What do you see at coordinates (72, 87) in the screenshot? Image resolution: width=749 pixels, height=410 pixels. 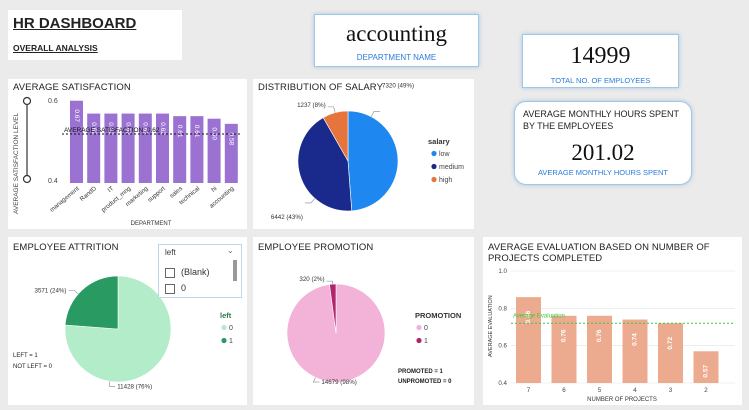 I see `satisfaction-title: AVERAGE SATISFACTION` at bounding box center [72, 87].